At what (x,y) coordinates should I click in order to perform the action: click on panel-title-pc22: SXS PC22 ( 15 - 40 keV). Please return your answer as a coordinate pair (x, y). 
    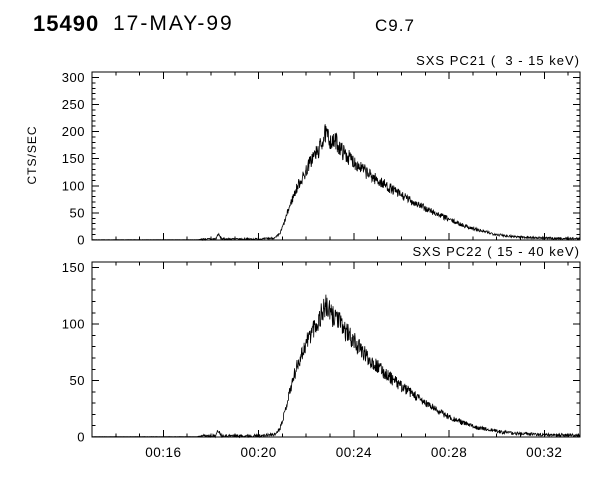
    Looking at the image, I should click on (496, 251).